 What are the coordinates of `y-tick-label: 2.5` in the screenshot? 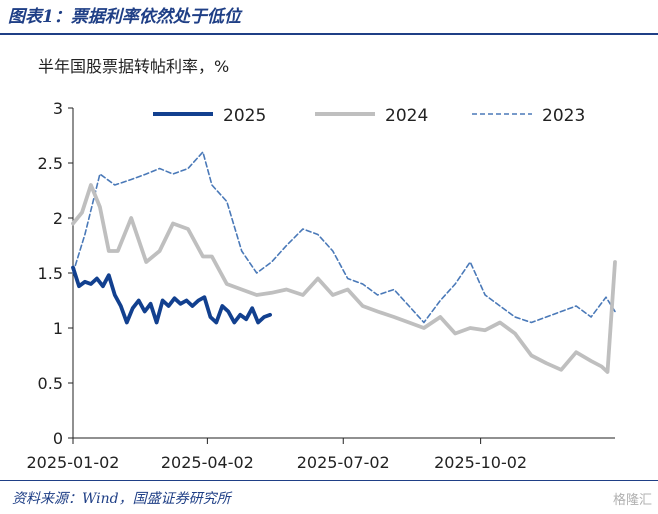 It's located at (50, 163).